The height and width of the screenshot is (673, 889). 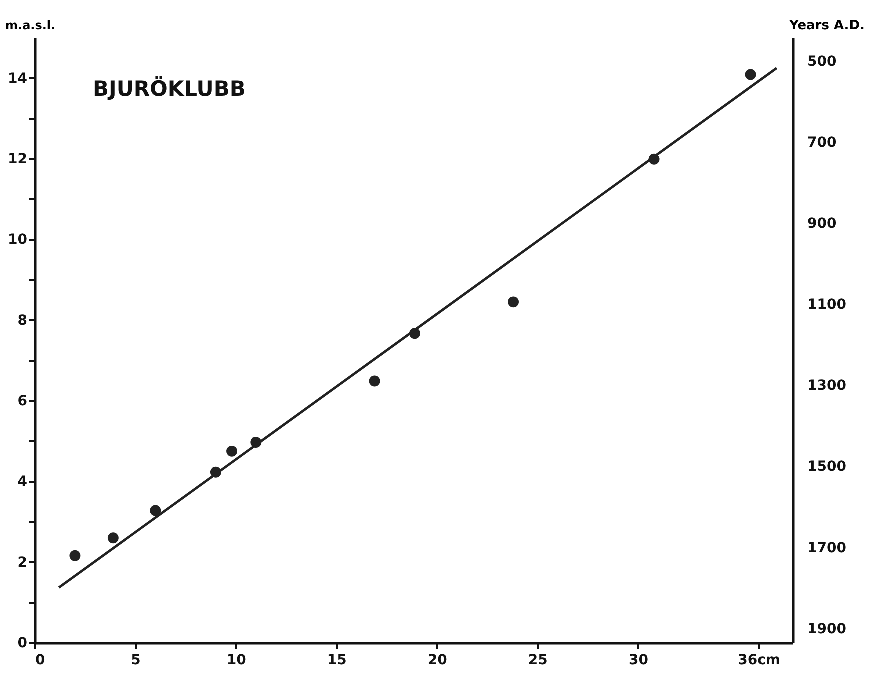 I want to click on y-tick-label: 4, so click(x=23, y=482).